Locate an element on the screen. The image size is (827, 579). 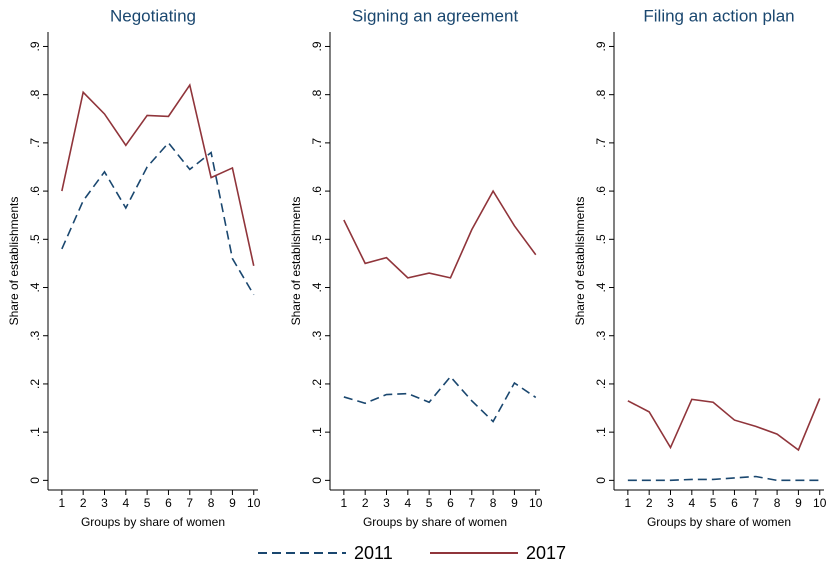
chart-title: Signing an agreement is located at coordinates (435, 15).